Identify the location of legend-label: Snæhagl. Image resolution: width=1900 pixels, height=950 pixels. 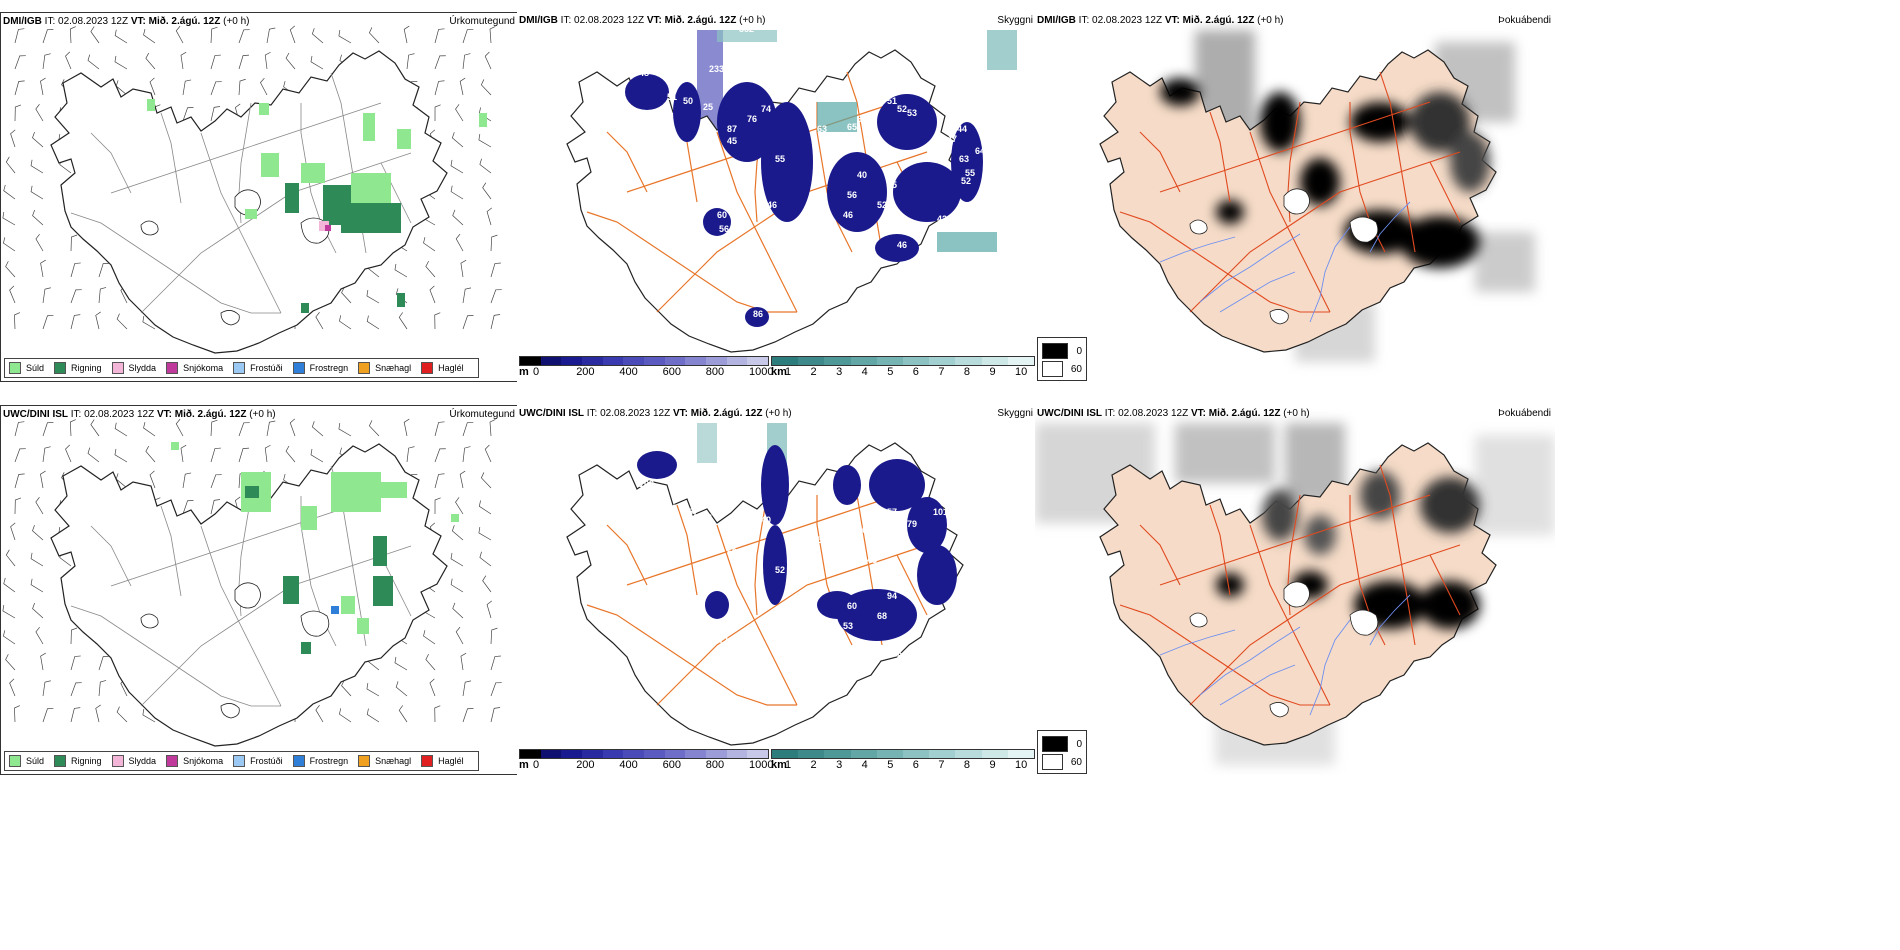
(393, 368).